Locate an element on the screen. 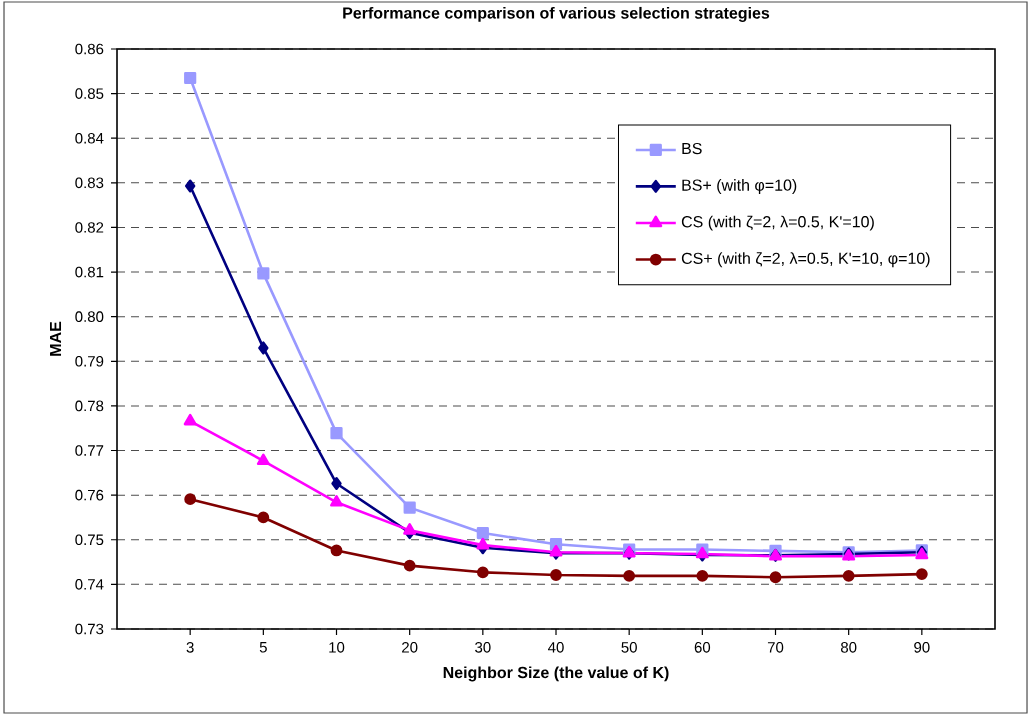  y-tick-label: 0.81 is located at coordinates (89, 272).